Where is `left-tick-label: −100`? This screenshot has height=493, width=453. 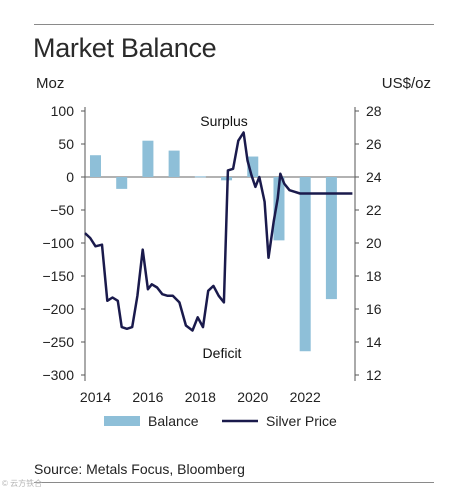
left-tick-label: −100 is located at coordinates (58, 243).